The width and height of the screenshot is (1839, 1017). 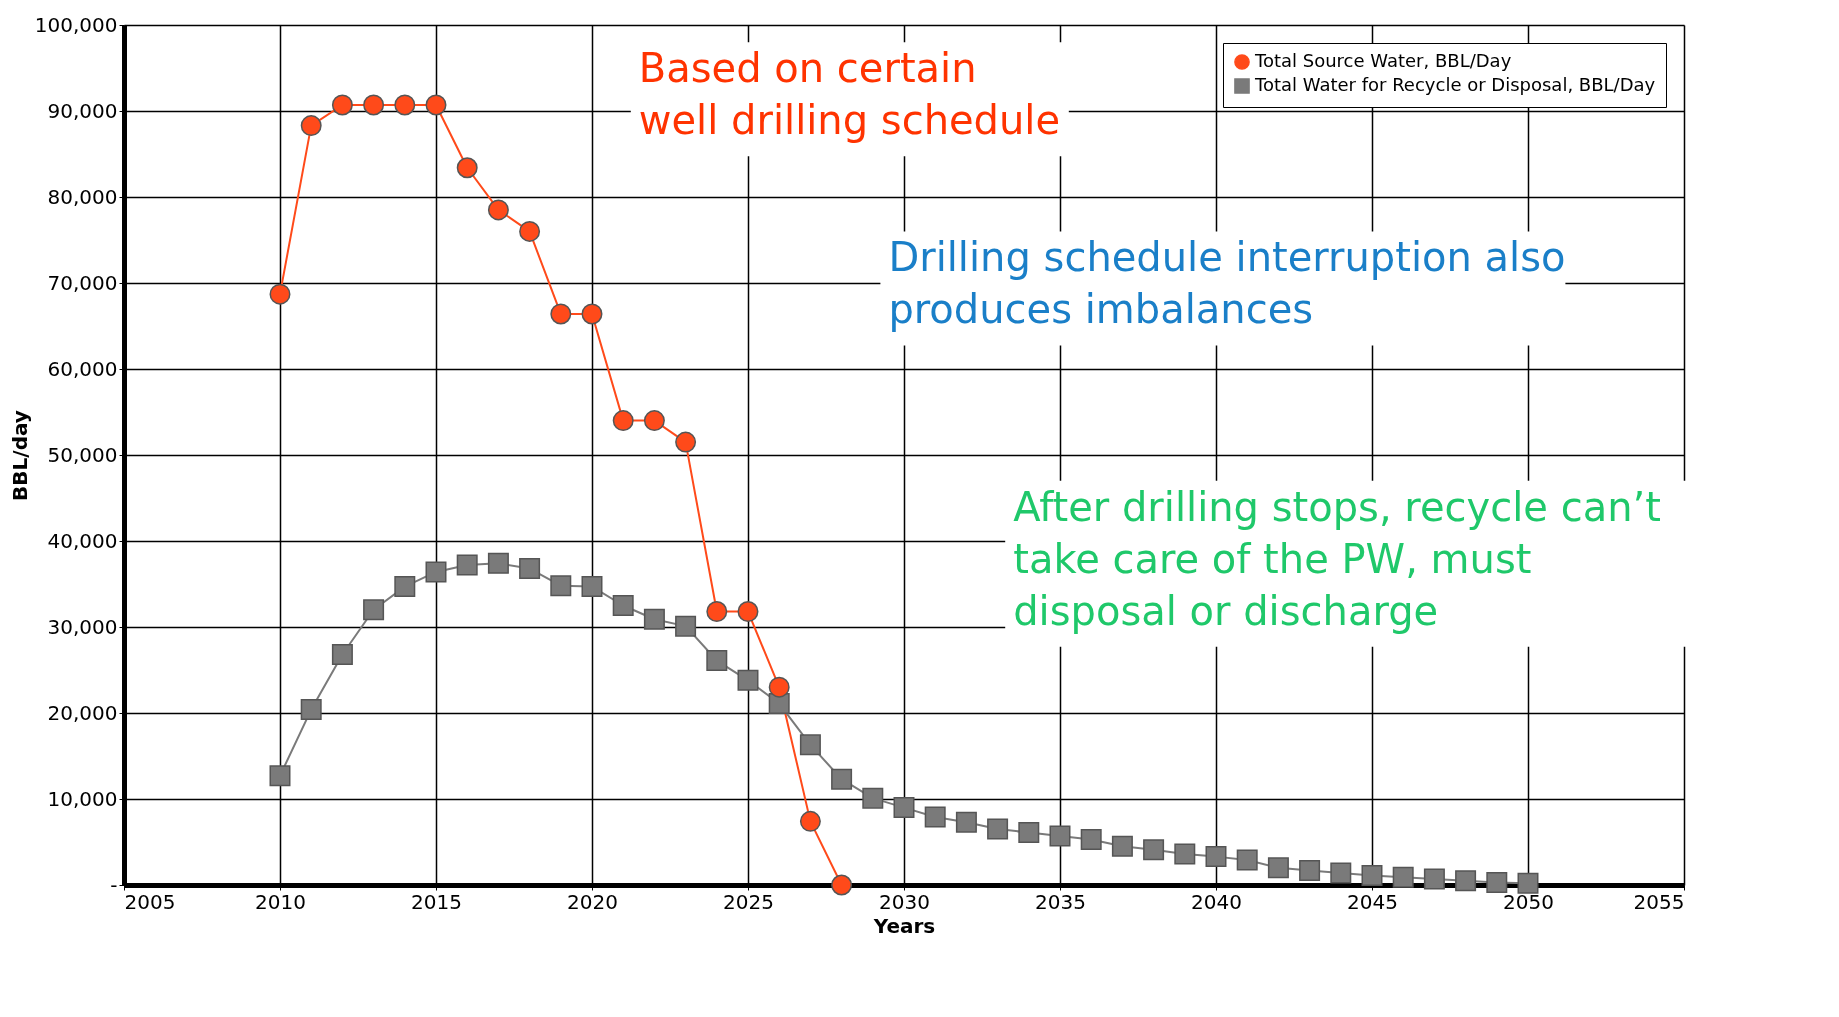 I want to click on y-tick-label: 90,000, so click(x=82, y=110).